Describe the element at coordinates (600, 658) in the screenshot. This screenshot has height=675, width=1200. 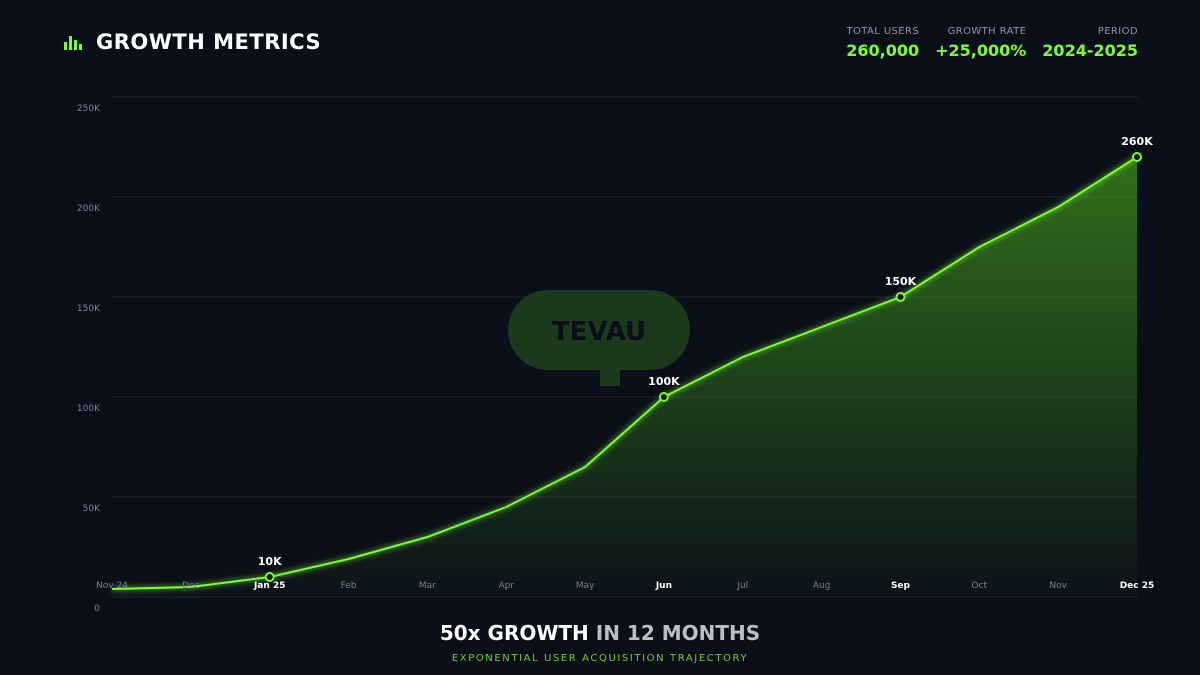
I see `footer-subtitle: EXPONENTIAL USER ACQUISITION TRAJECTORY` at that location.